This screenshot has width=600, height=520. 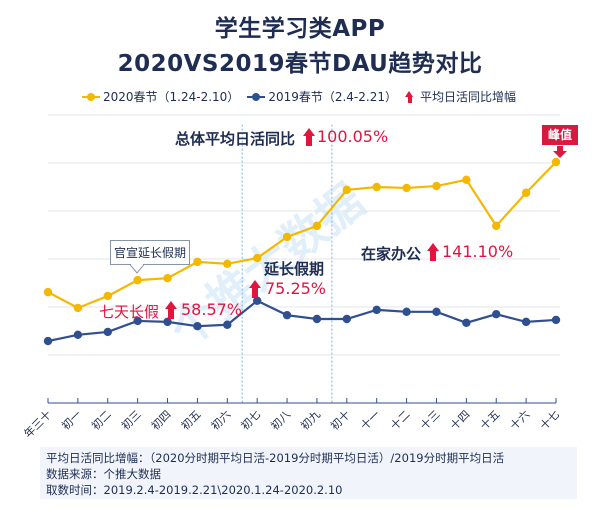 I want to click on announcement-callout: 官宣延长假期, so click(x=150, y=252).